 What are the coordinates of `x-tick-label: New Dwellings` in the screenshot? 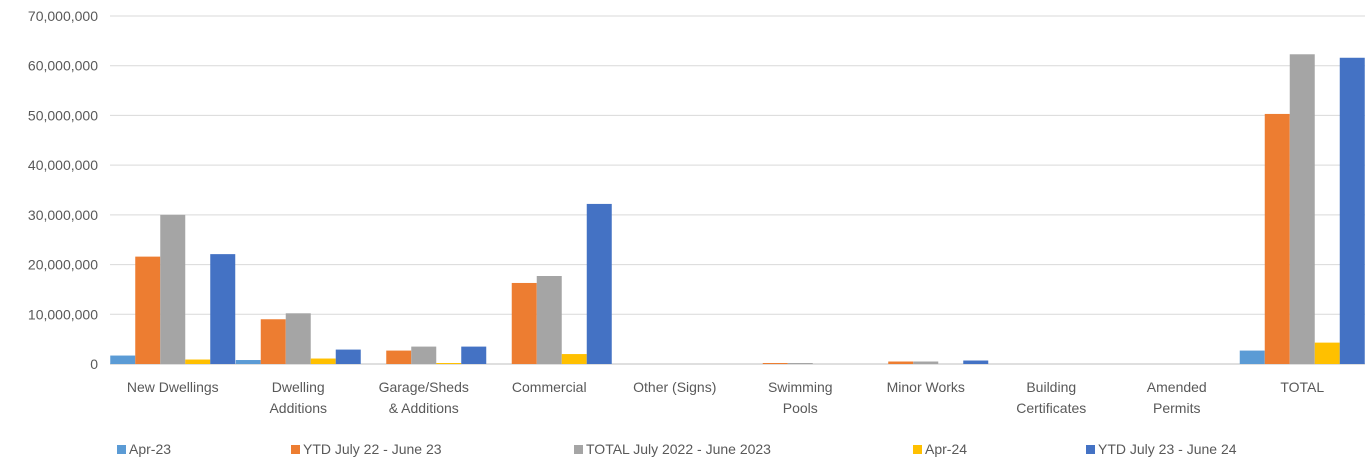 It's located at (173, 387).